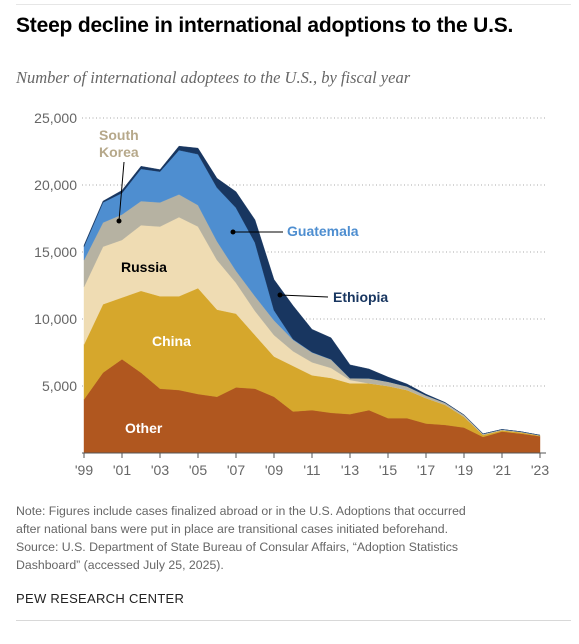 This screenshot has width=579, height=644. What do you see at coordinates (122, 470) in the screenshot?
I see `x-tick-label: '01` at bounding box center [122, 470].